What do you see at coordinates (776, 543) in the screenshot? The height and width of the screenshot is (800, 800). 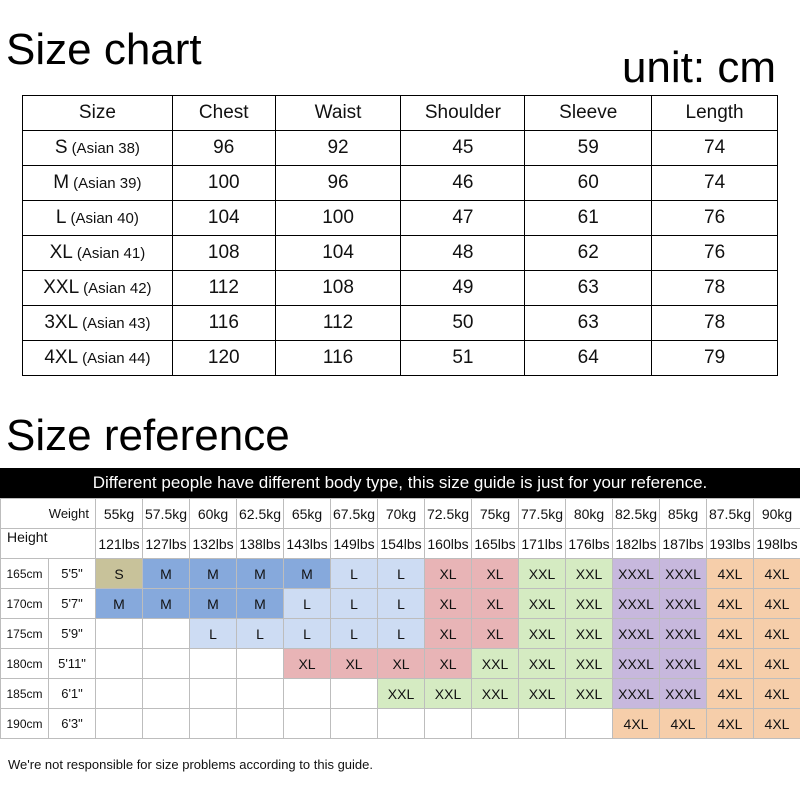 I see `weight-lbs-cell: 198lbs` at bounding box center [776, 543].